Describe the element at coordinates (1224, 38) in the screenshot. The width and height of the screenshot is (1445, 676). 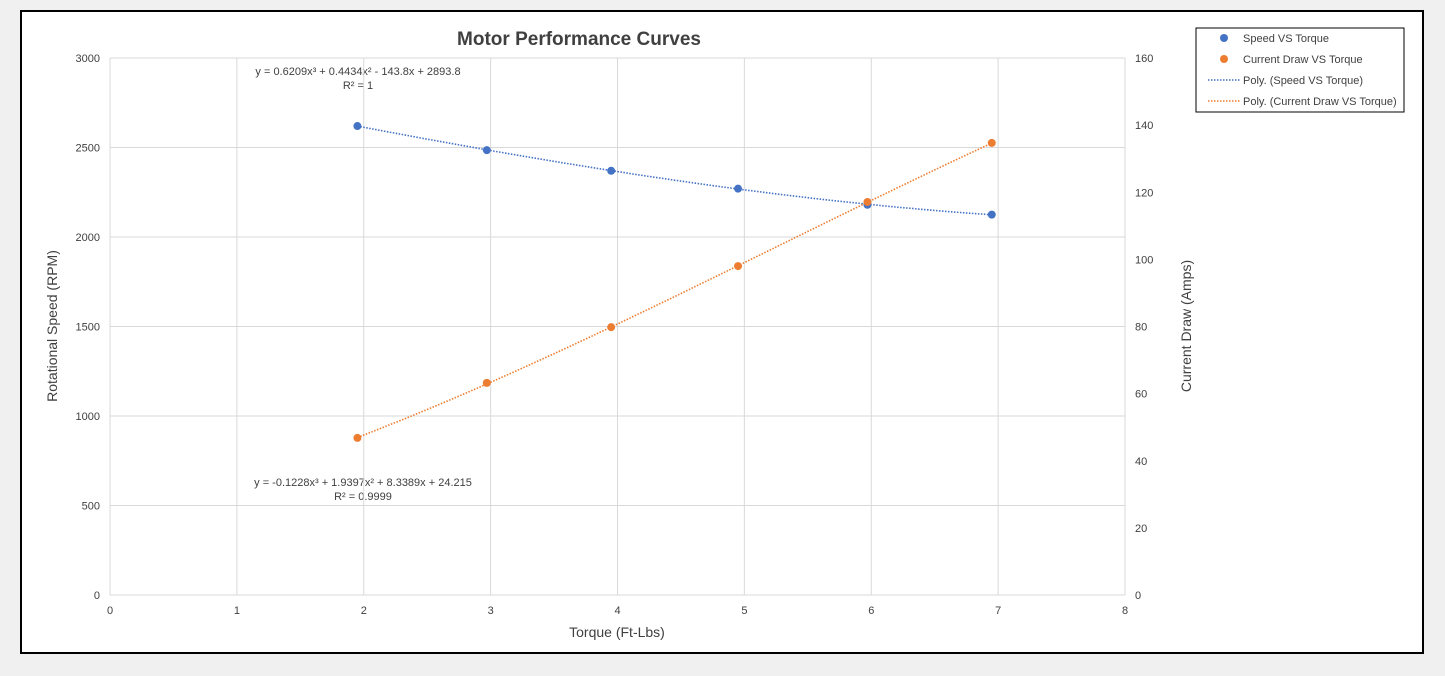
I see `legend-marker-speed` at that location.